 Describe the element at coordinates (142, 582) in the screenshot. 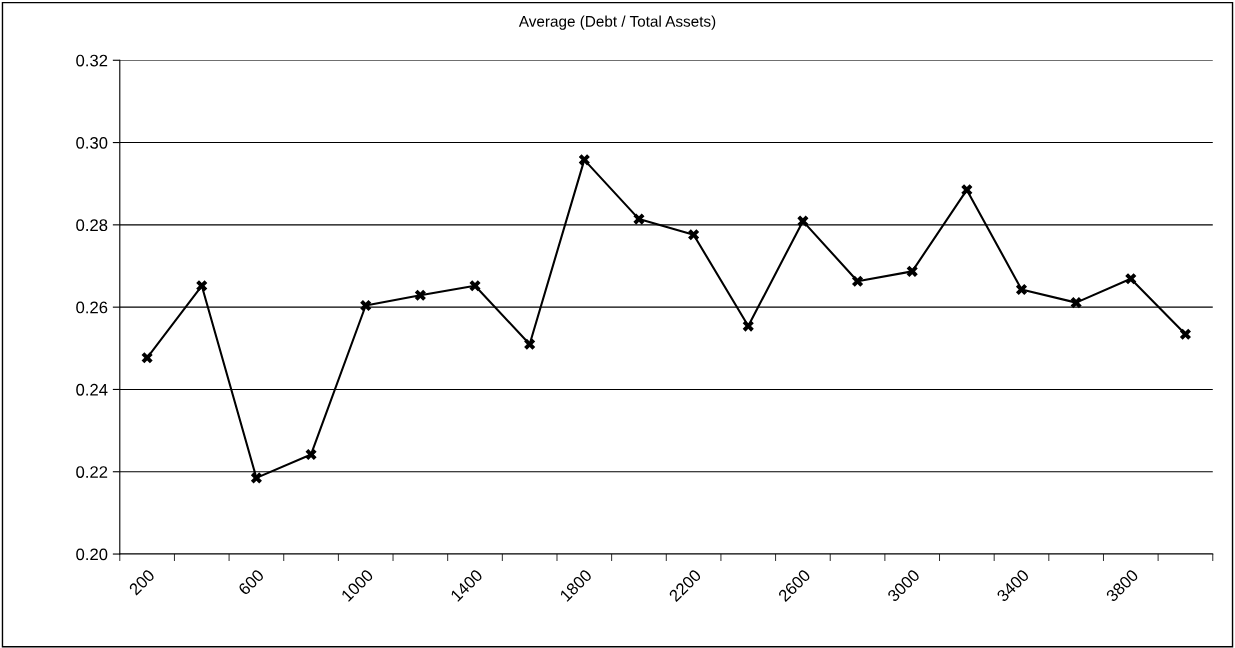

I see `x-tick-label: 200` at that location.